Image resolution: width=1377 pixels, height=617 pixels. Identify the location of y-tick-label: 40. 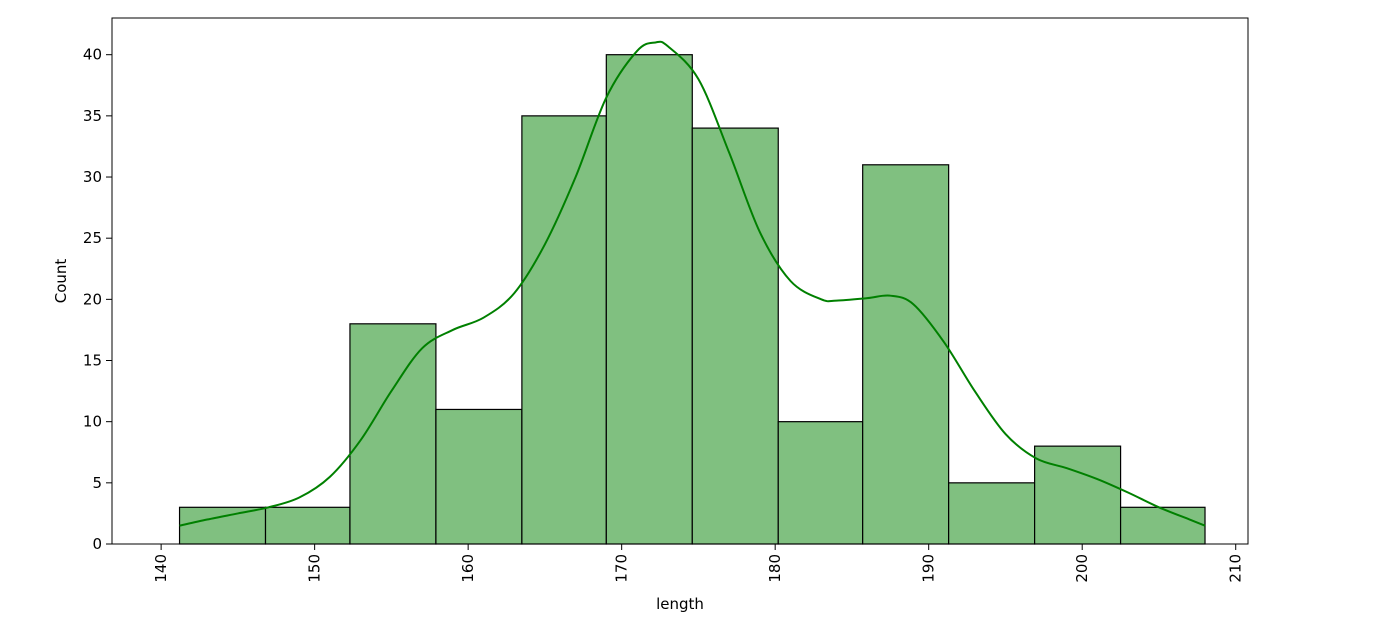
(92, 55).